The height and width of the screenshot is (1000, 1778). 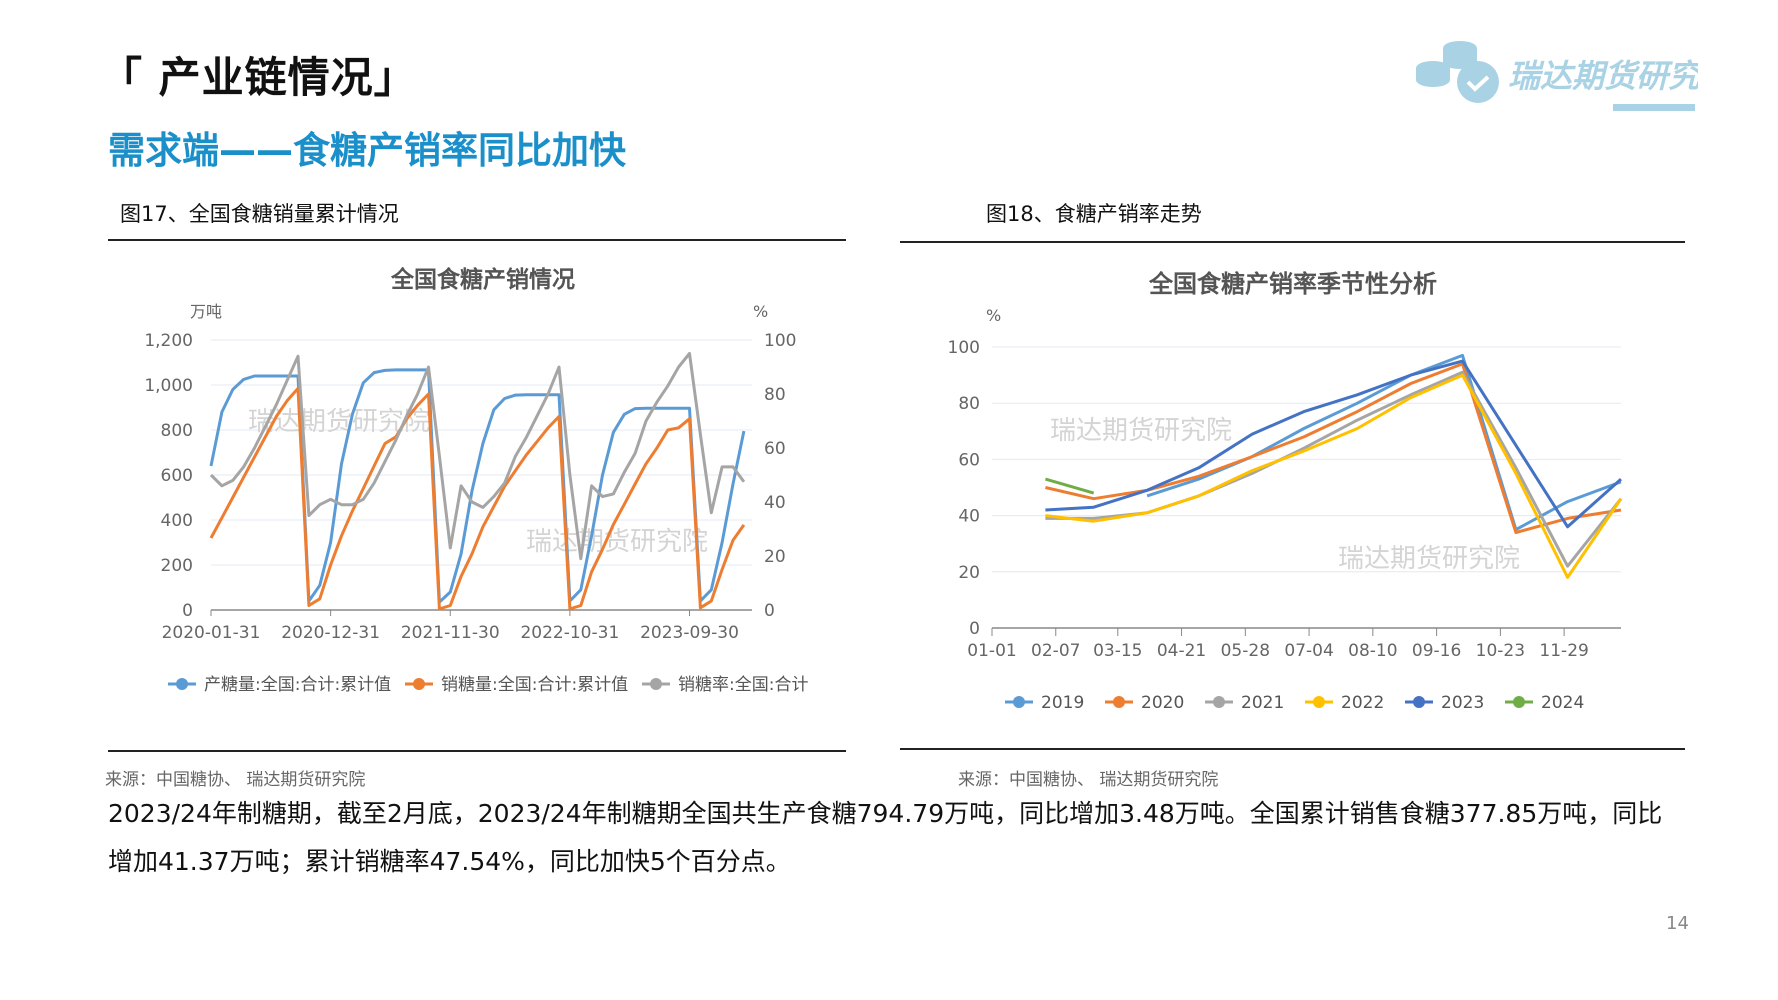 I want to click on x-tick-label: 2020-12-31, so click(x=330, y=633).